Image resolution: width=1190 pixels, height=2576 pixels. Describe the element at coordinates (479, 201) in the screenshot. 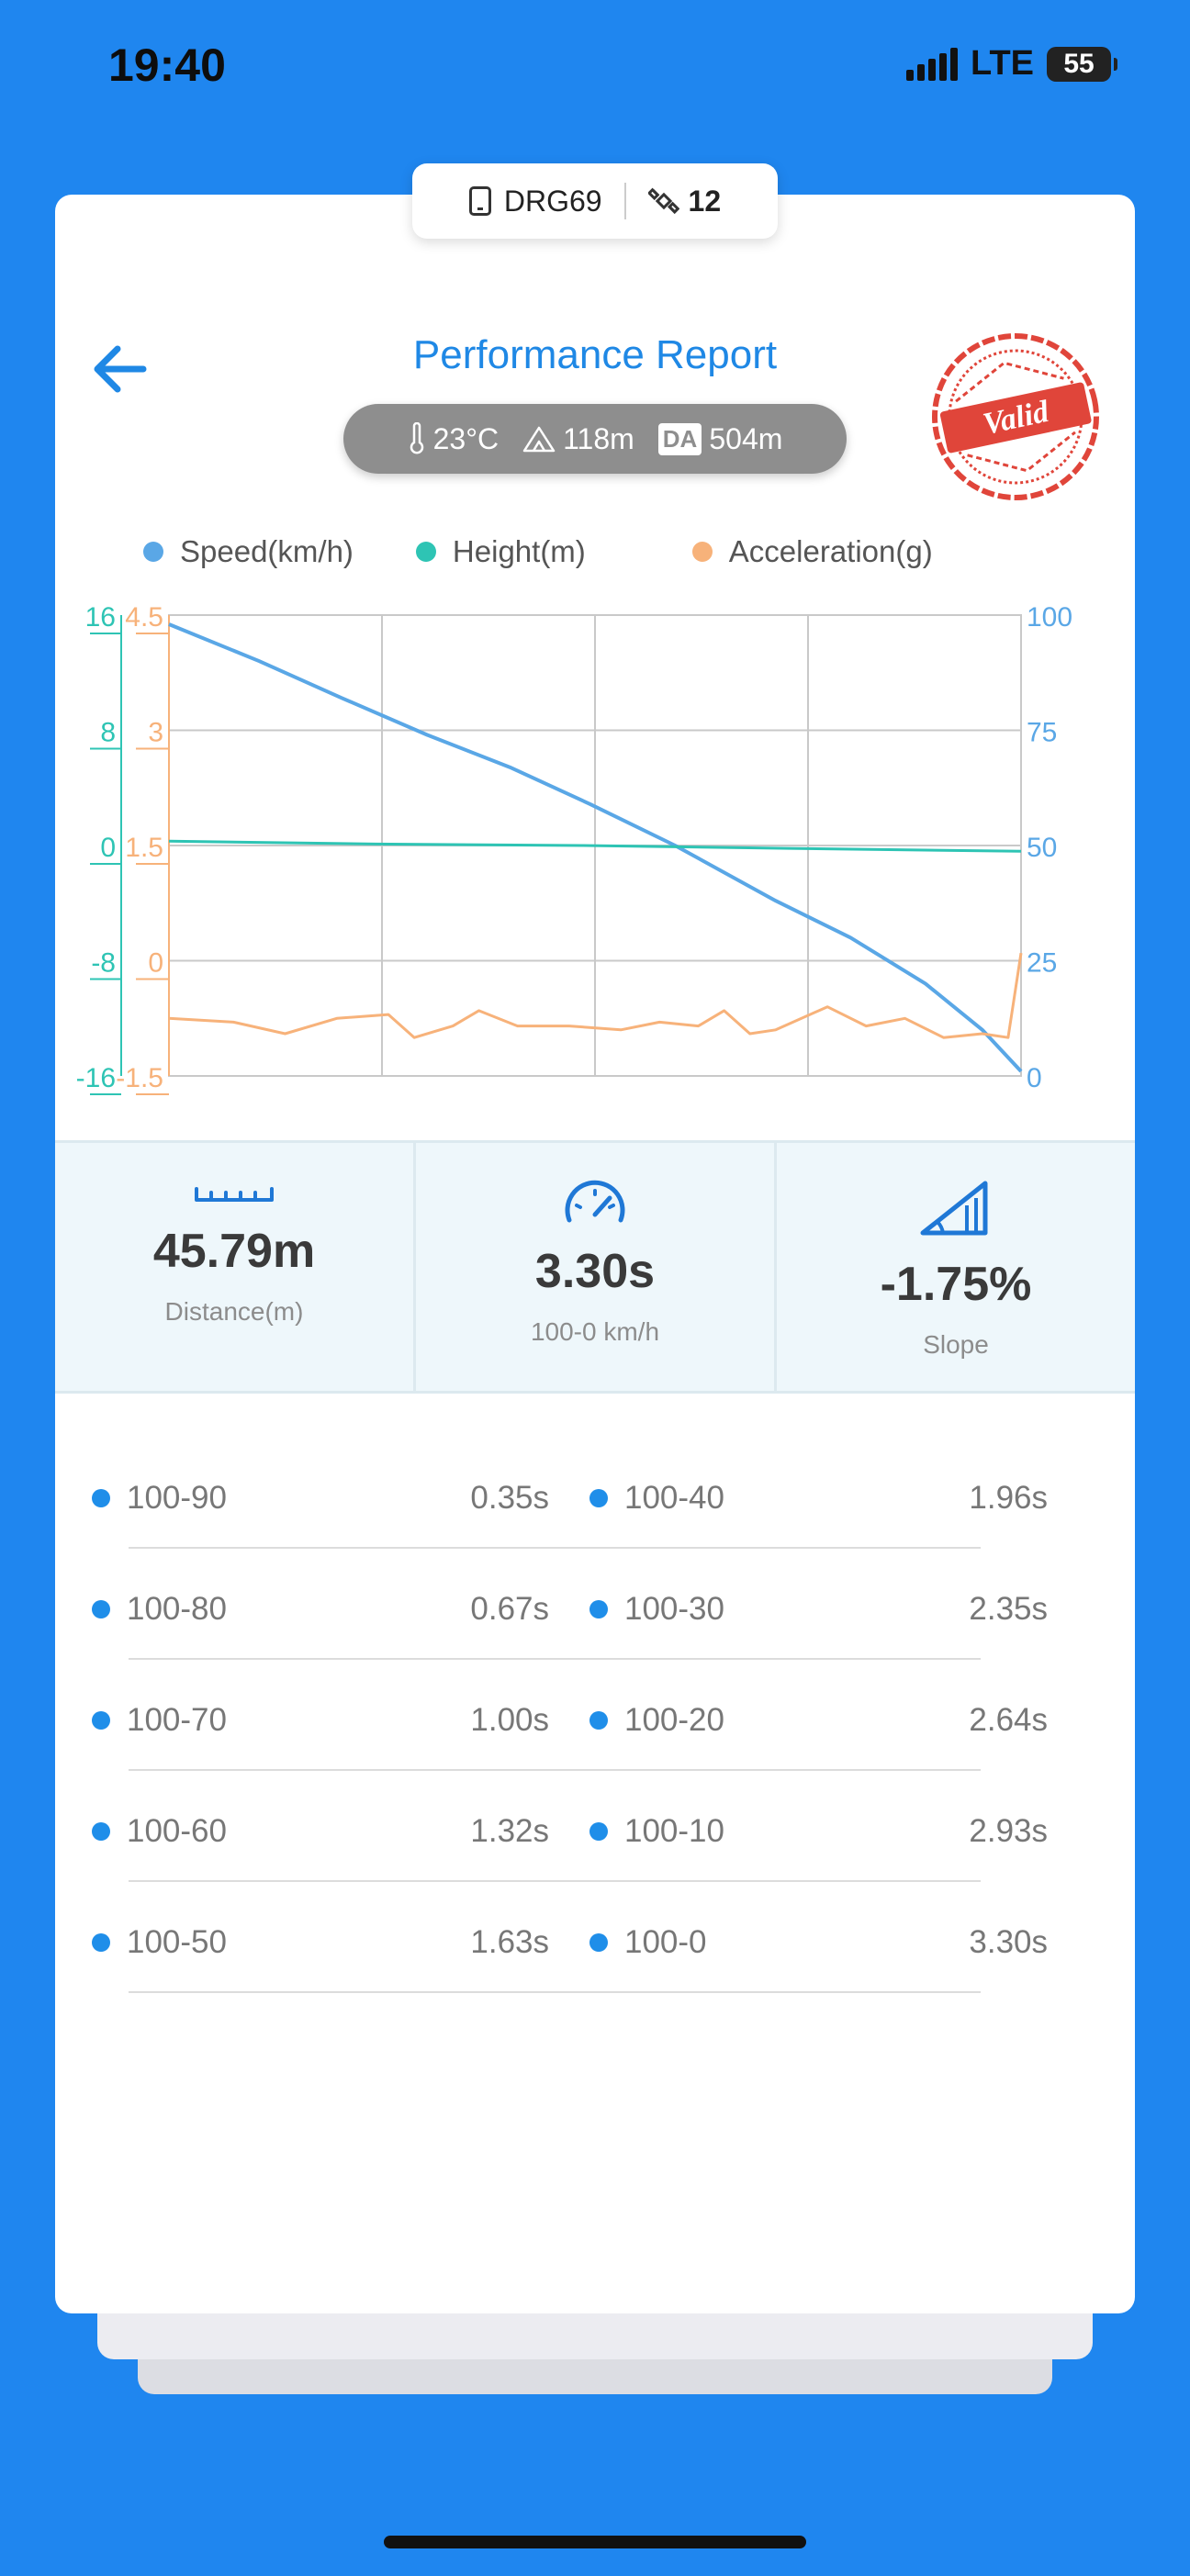

I see `device-icon` at that location.